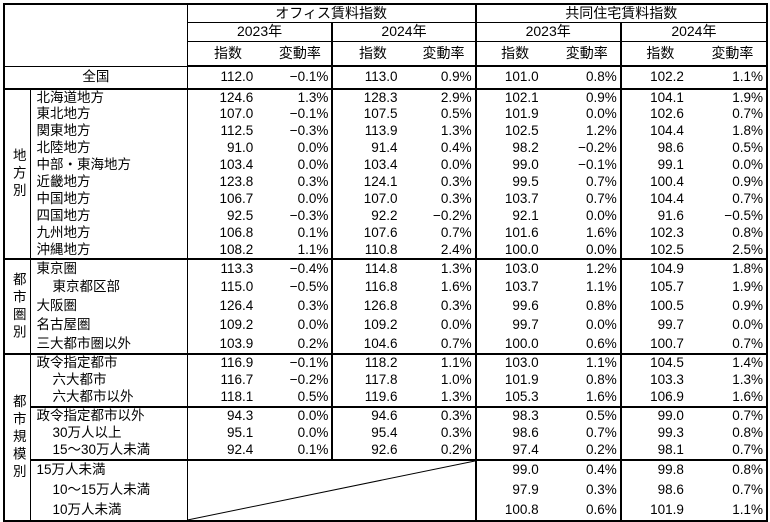  Describe the element at coordinates (227, 54) in the screenshot. I see `index-column-header: 指数` at that location.